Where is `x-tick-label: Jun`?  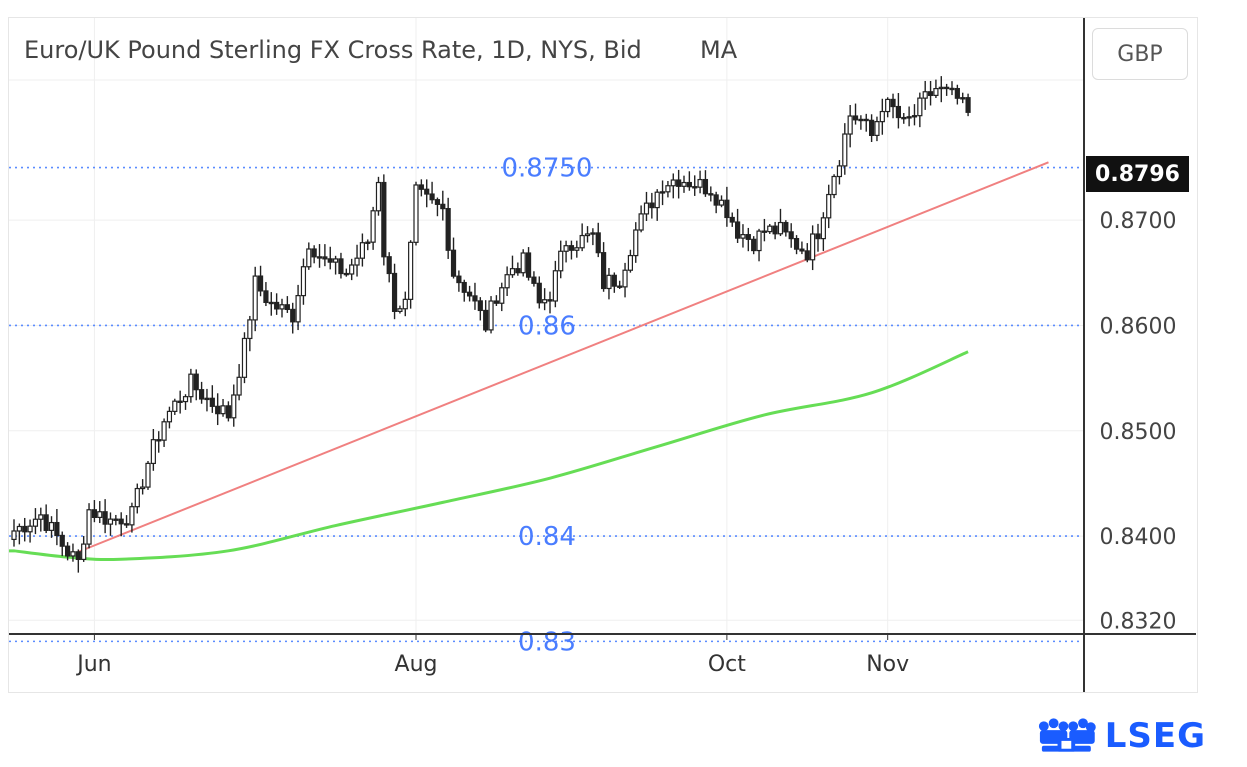 x-tick-label: Jun is located at coordinates (93, 664).